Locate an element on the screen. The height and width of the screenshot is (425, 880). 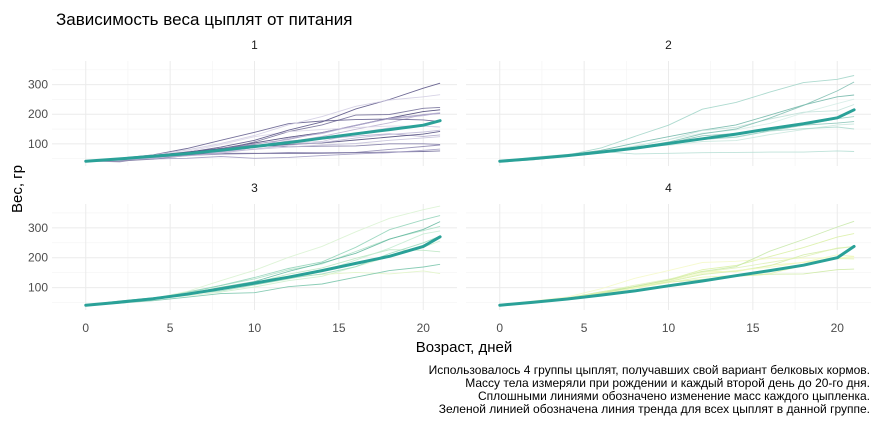
facet-panel-2: 2 is located at coordinates (668, 102).